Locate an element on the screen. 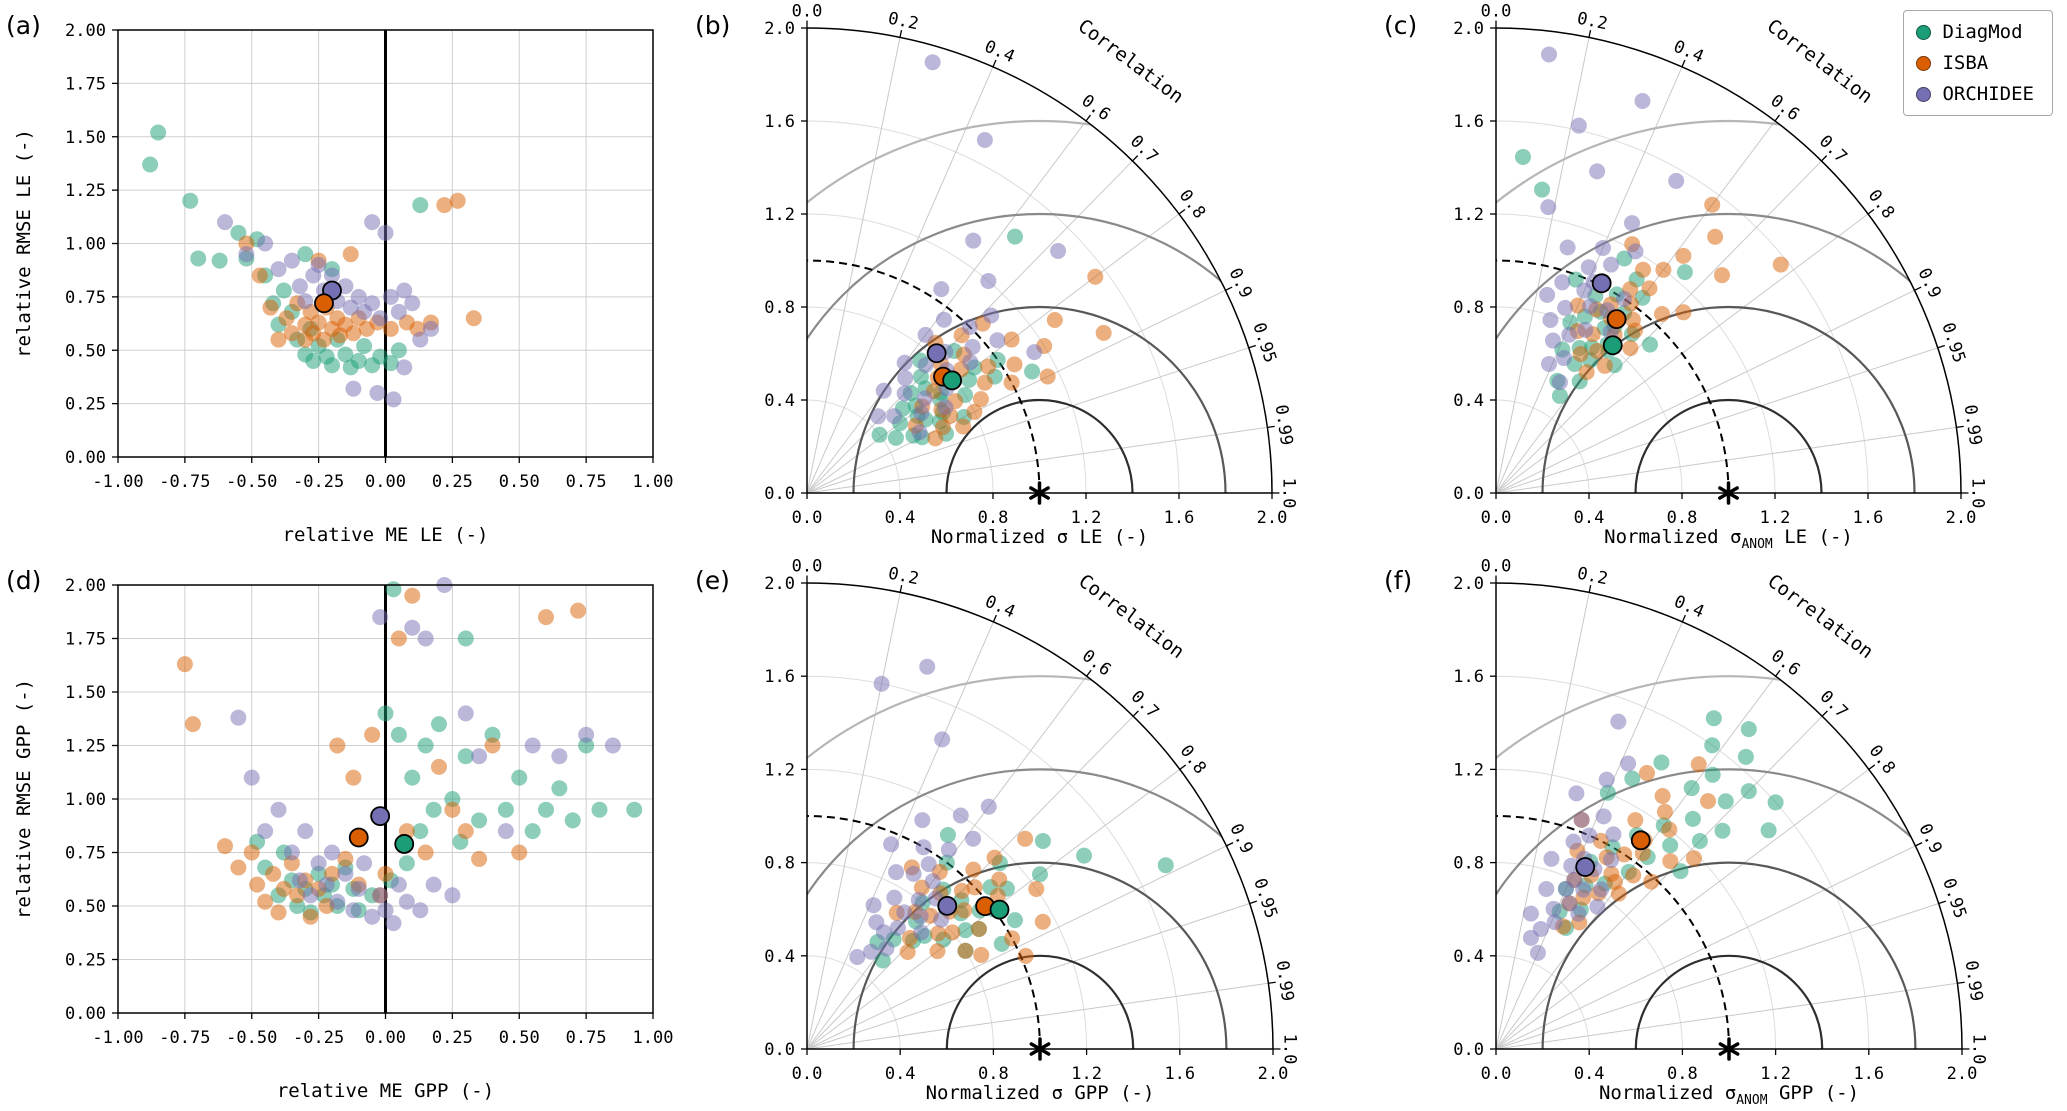  isba-marker-icon is located at coordinates (1924, 63).